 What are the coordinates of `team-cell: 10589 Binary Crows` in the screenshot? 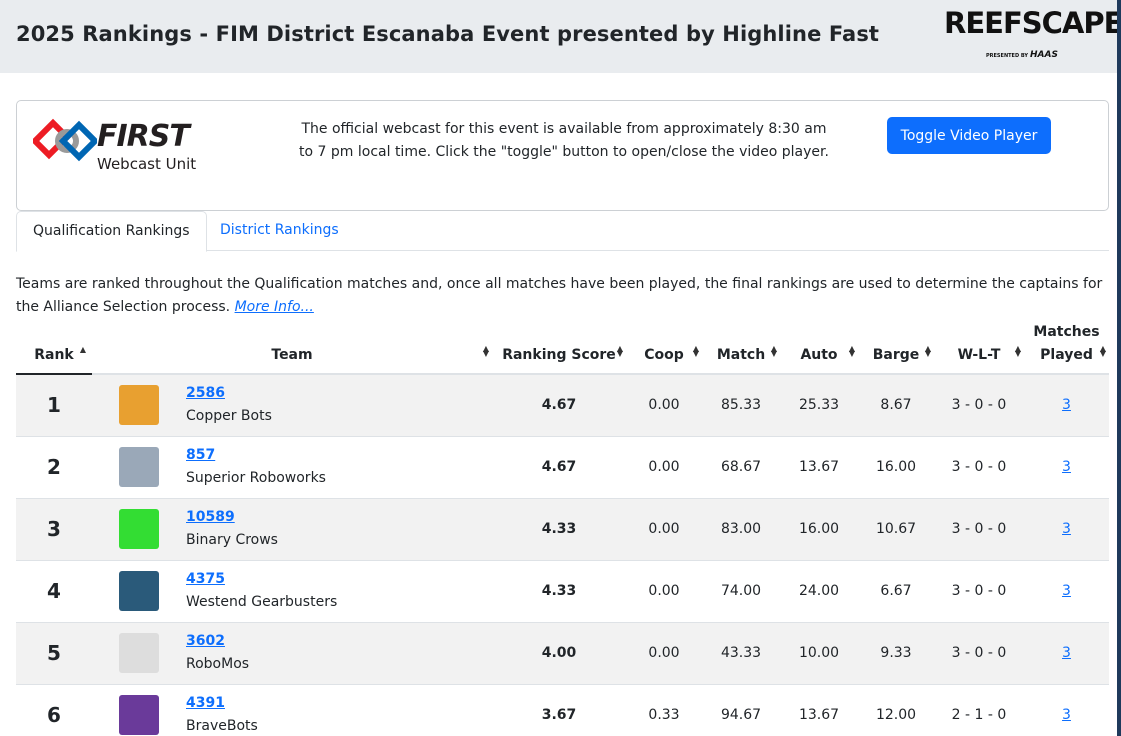 It's located at (339, 529).